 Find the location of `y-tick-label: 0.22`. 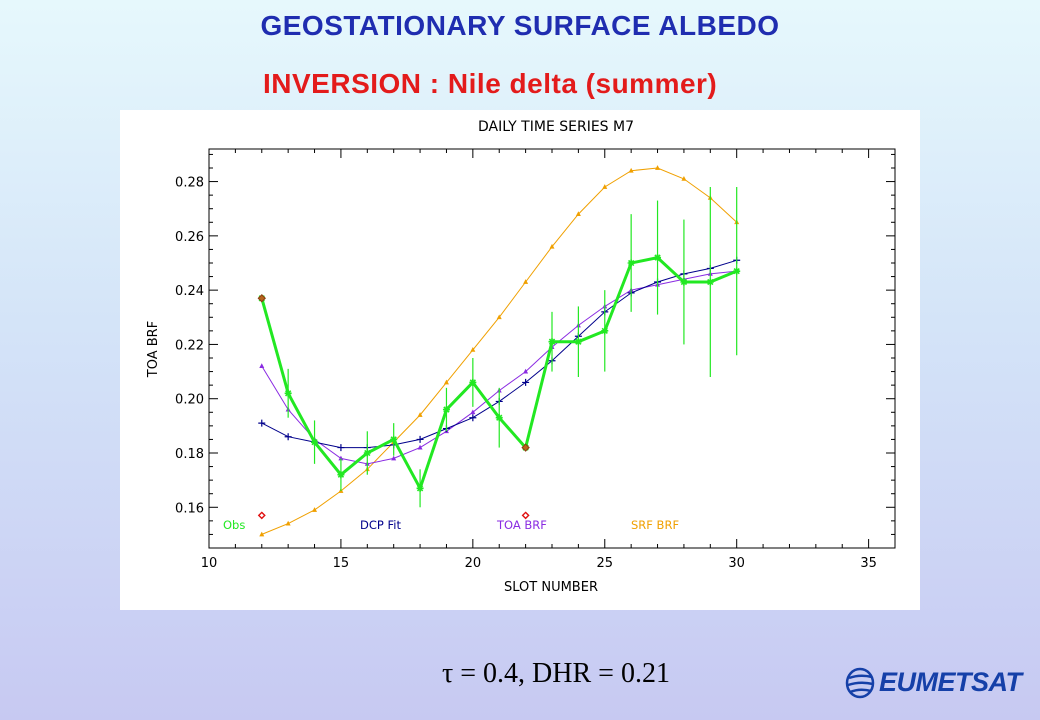

y-tick-label: 0.22 is located at coordinates (189, 345).